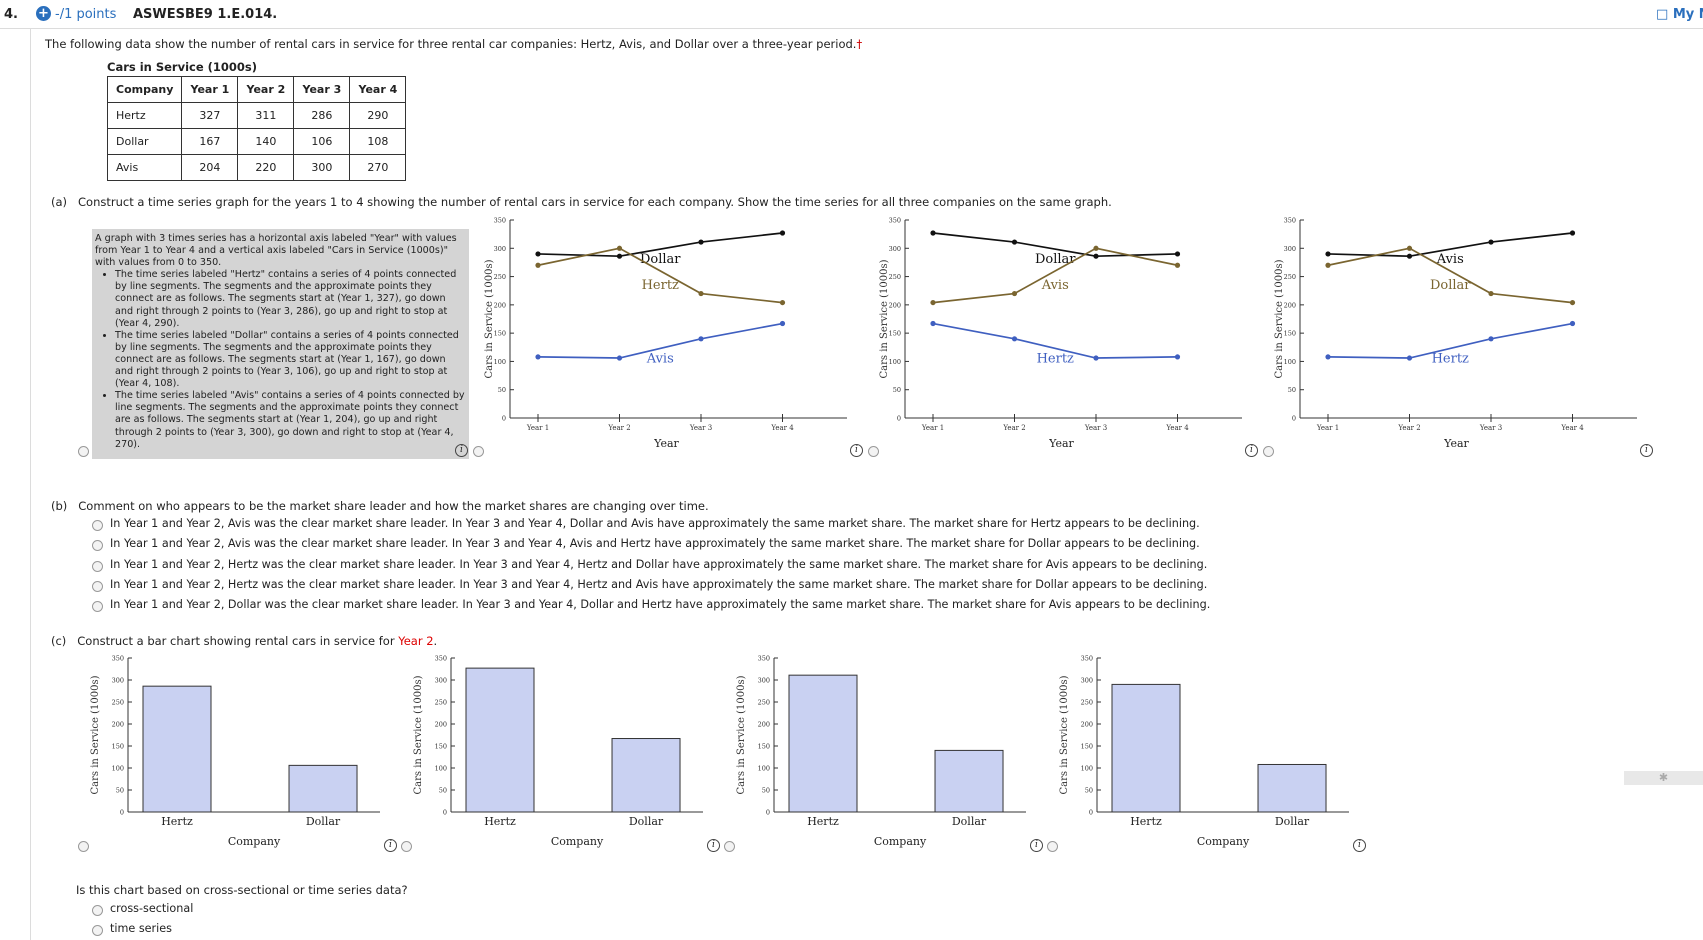 This screenshot has width=1703, height=940. What do you see at coordinates (1679, 14) in the screenshot?
I see `my-notes-link: □ My N` at bounding box center [1679, 14].